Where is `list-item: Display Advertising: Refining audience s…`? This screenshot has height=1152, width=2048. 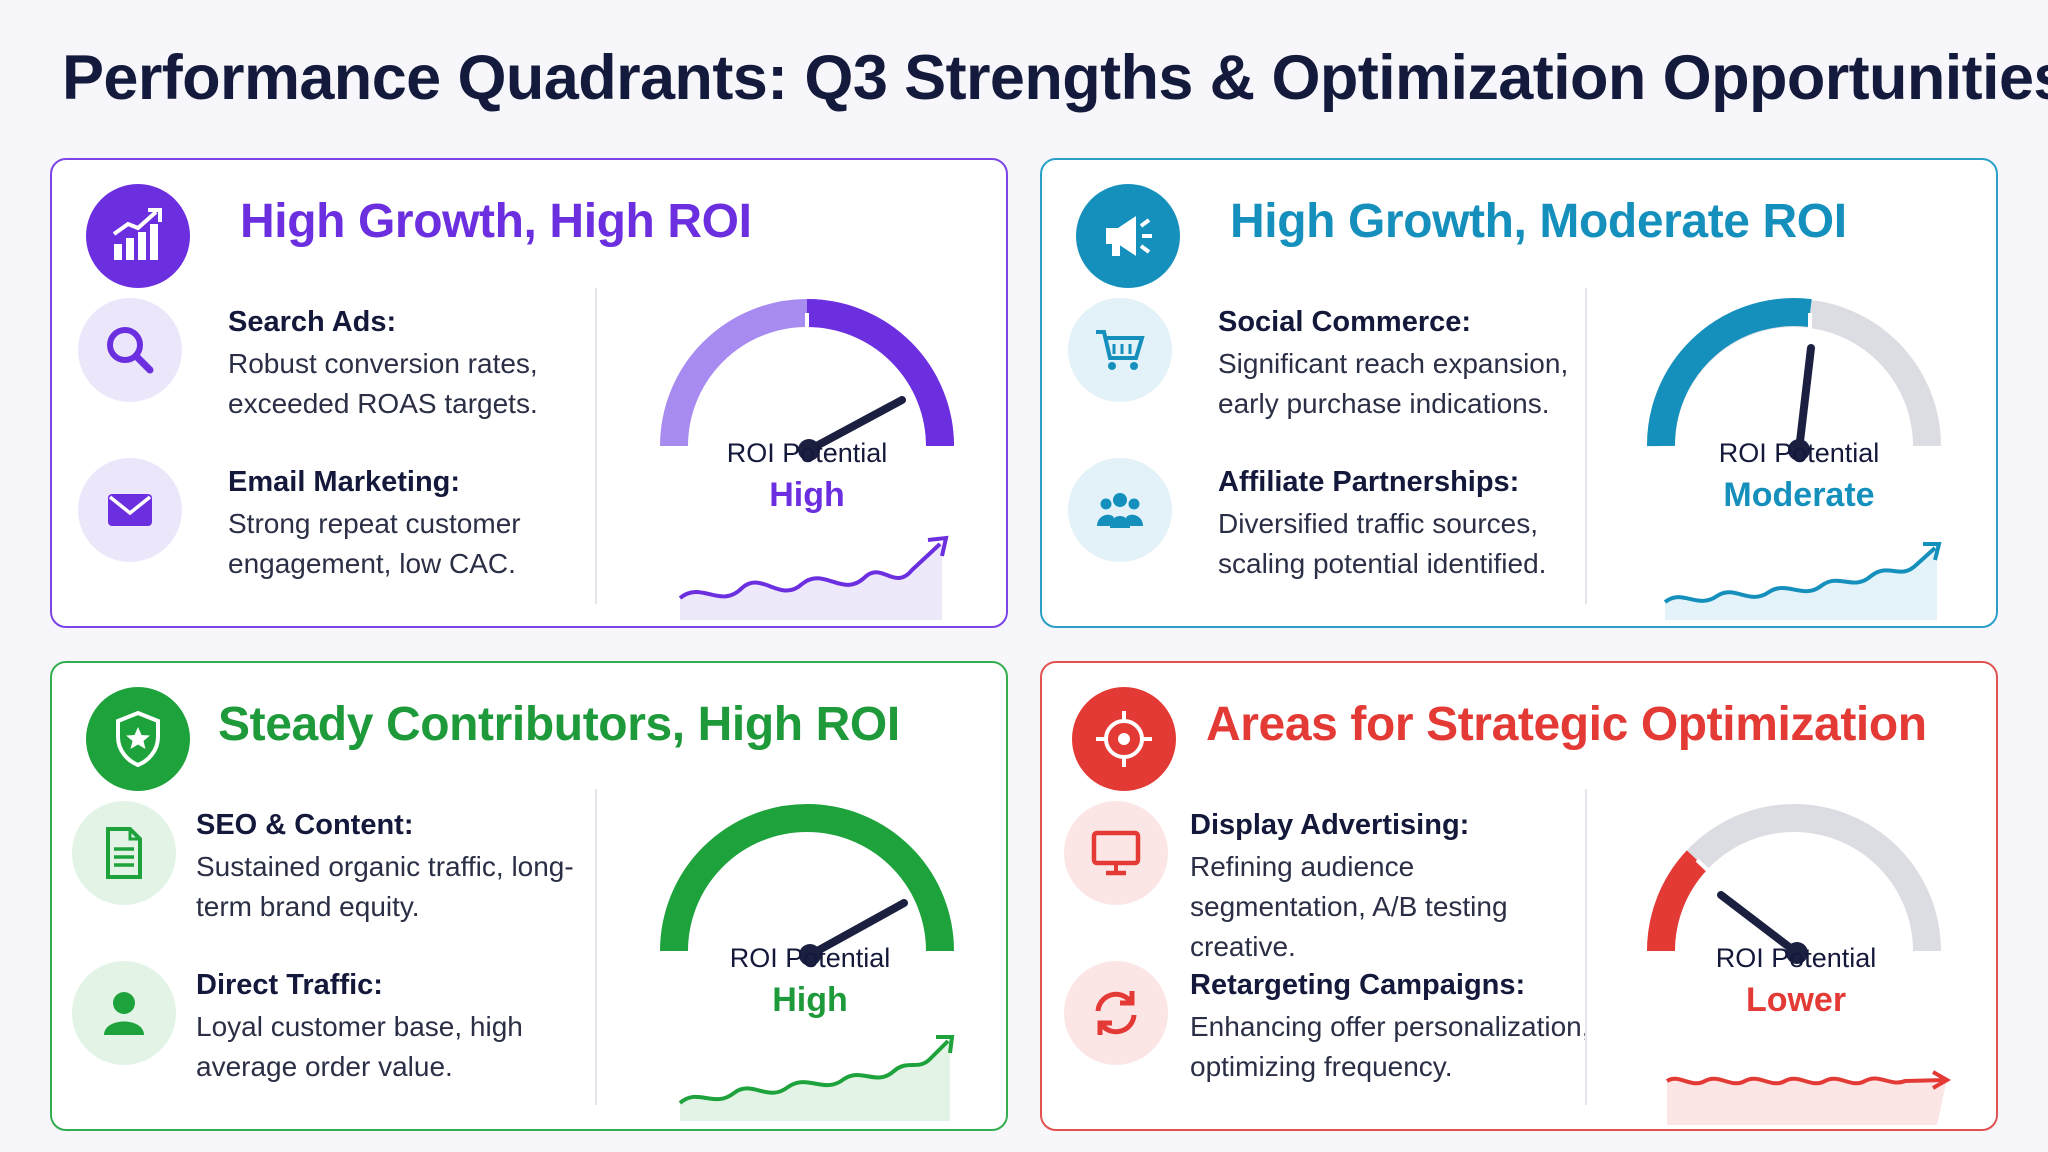
list-item: Display Advertising: Refining audience s… is located at coordinates (1324, 881).